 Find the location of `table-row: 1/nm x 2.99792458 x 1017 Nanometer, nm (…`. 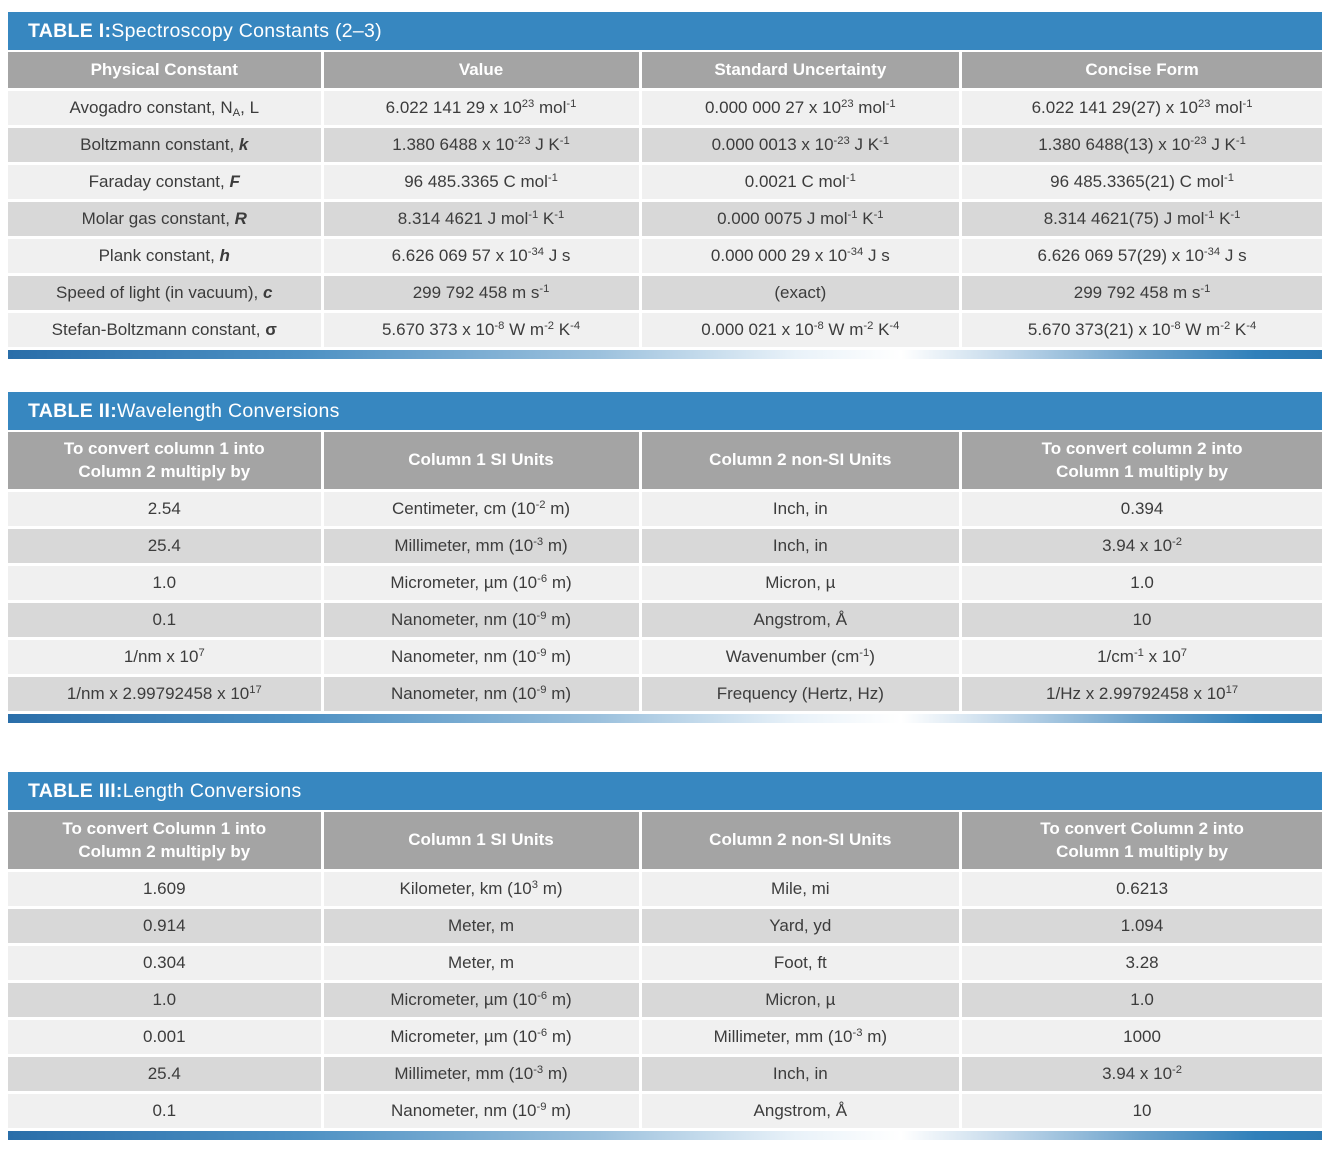

table-row: 1/nm x 2.99792458 x 1017 Nanometer, nm (… is located at coordinates (665, 692).